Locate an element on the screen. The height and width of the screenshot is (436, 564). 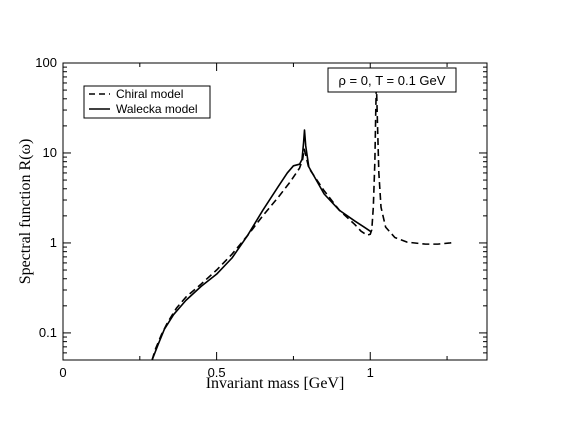
x-tick-label: 0.5 is located at coordinates (217, 372).